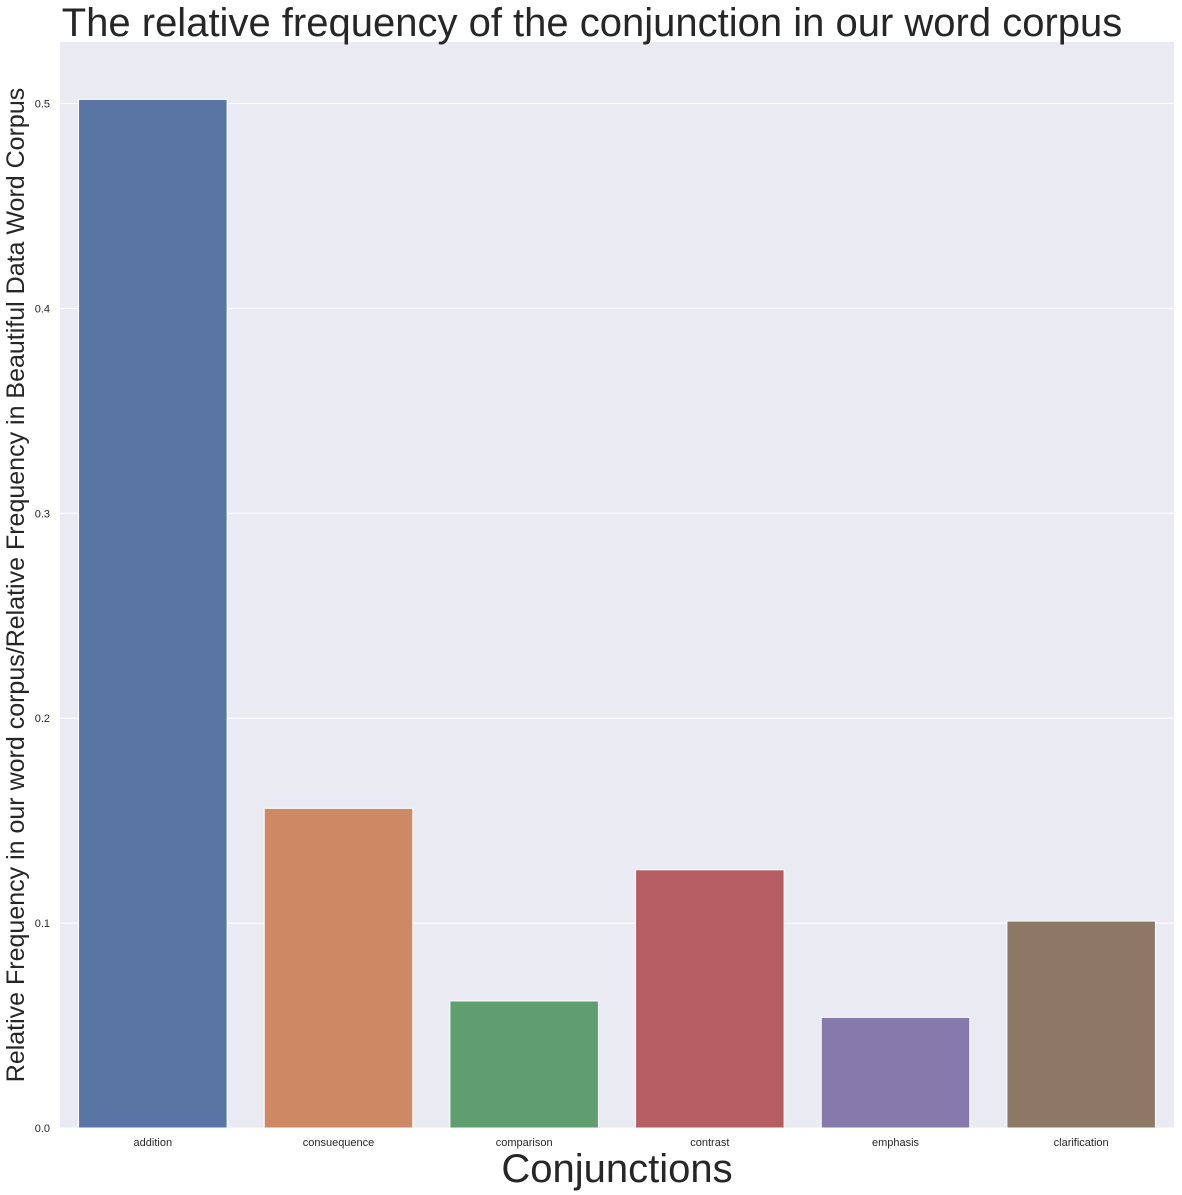 The image size is (1182, 1195). Describe the element at coordinates (1081, 1024) in the screenshot. I see `bar-clarification` at that location.